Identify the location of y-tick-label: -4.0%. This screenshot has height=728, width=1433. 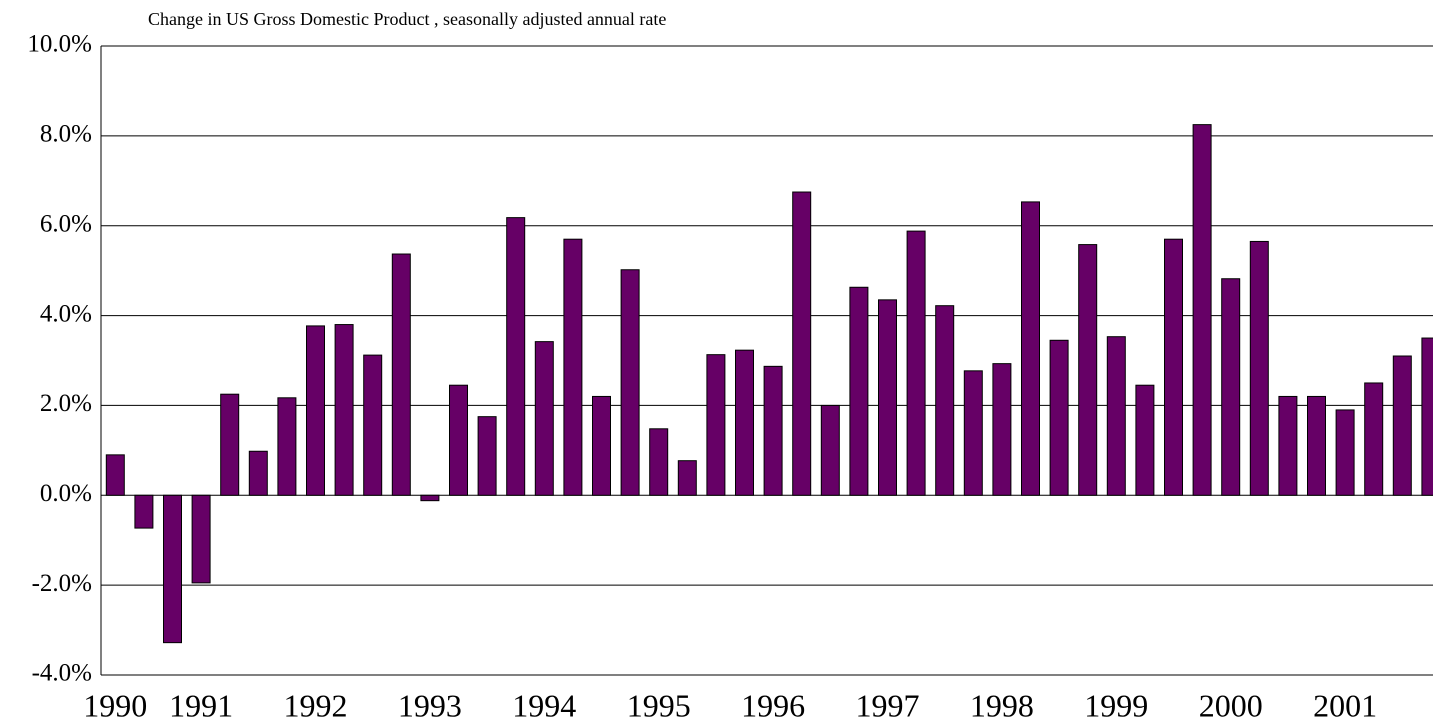
(62, 673).